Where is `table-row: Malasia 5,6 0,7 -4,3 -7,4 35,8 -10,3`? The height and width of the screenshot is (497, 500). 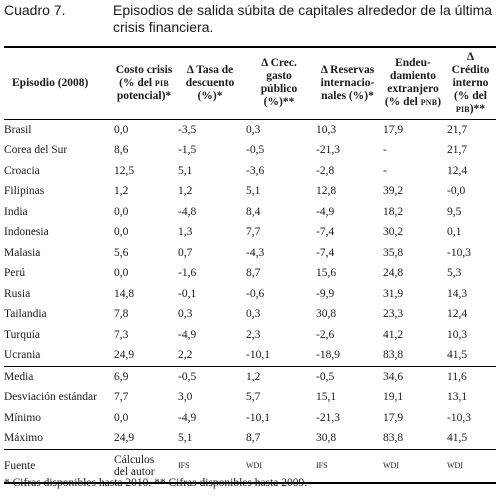
table-row: Malasia 5,6 0,7 -4,3 -7,4 35,8 -10,3 is located at coordinates (250, 253).